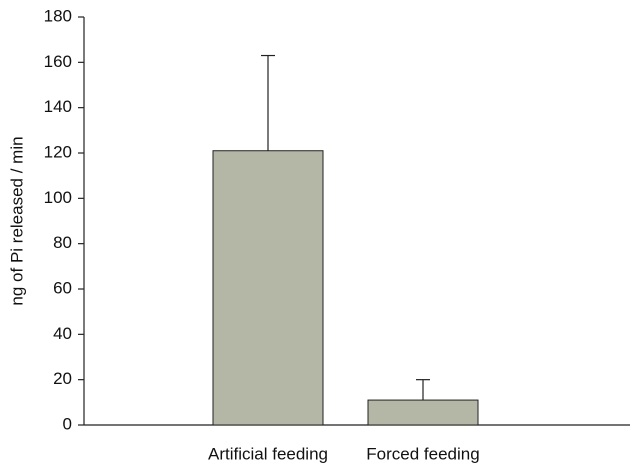 This screenshot has width=633, height=469. Describe the element at coordinates (58, 106) in the screenshot. I see `y-tick-label: 140` at that location.